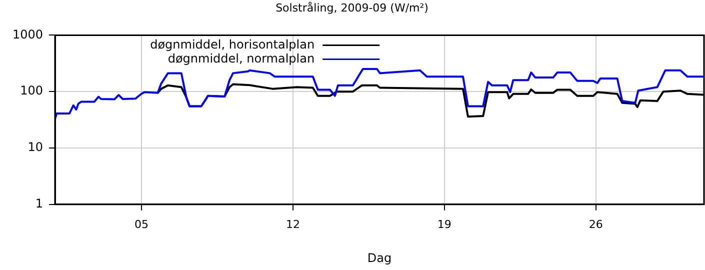 The height and width of the screenshot is (270, 705). I want to click on x-tick-label: 05, so click(141, 224).